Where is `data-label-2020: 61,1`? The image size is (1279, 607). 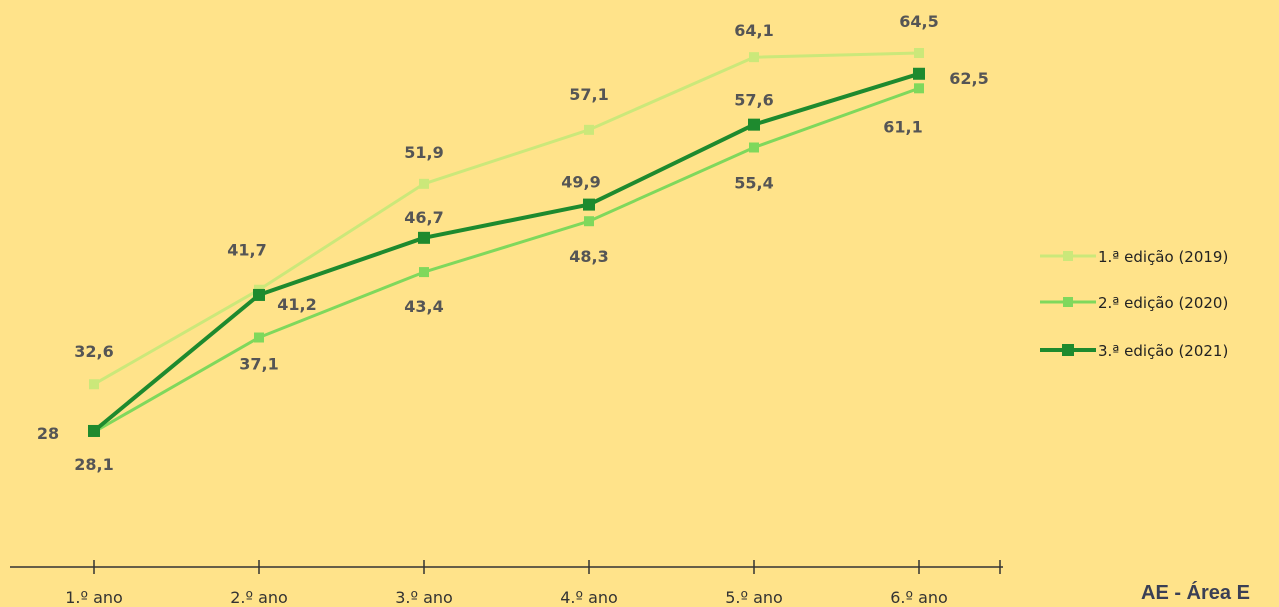
data-label-2020: 61,1 is located at coordinates (902, 126).